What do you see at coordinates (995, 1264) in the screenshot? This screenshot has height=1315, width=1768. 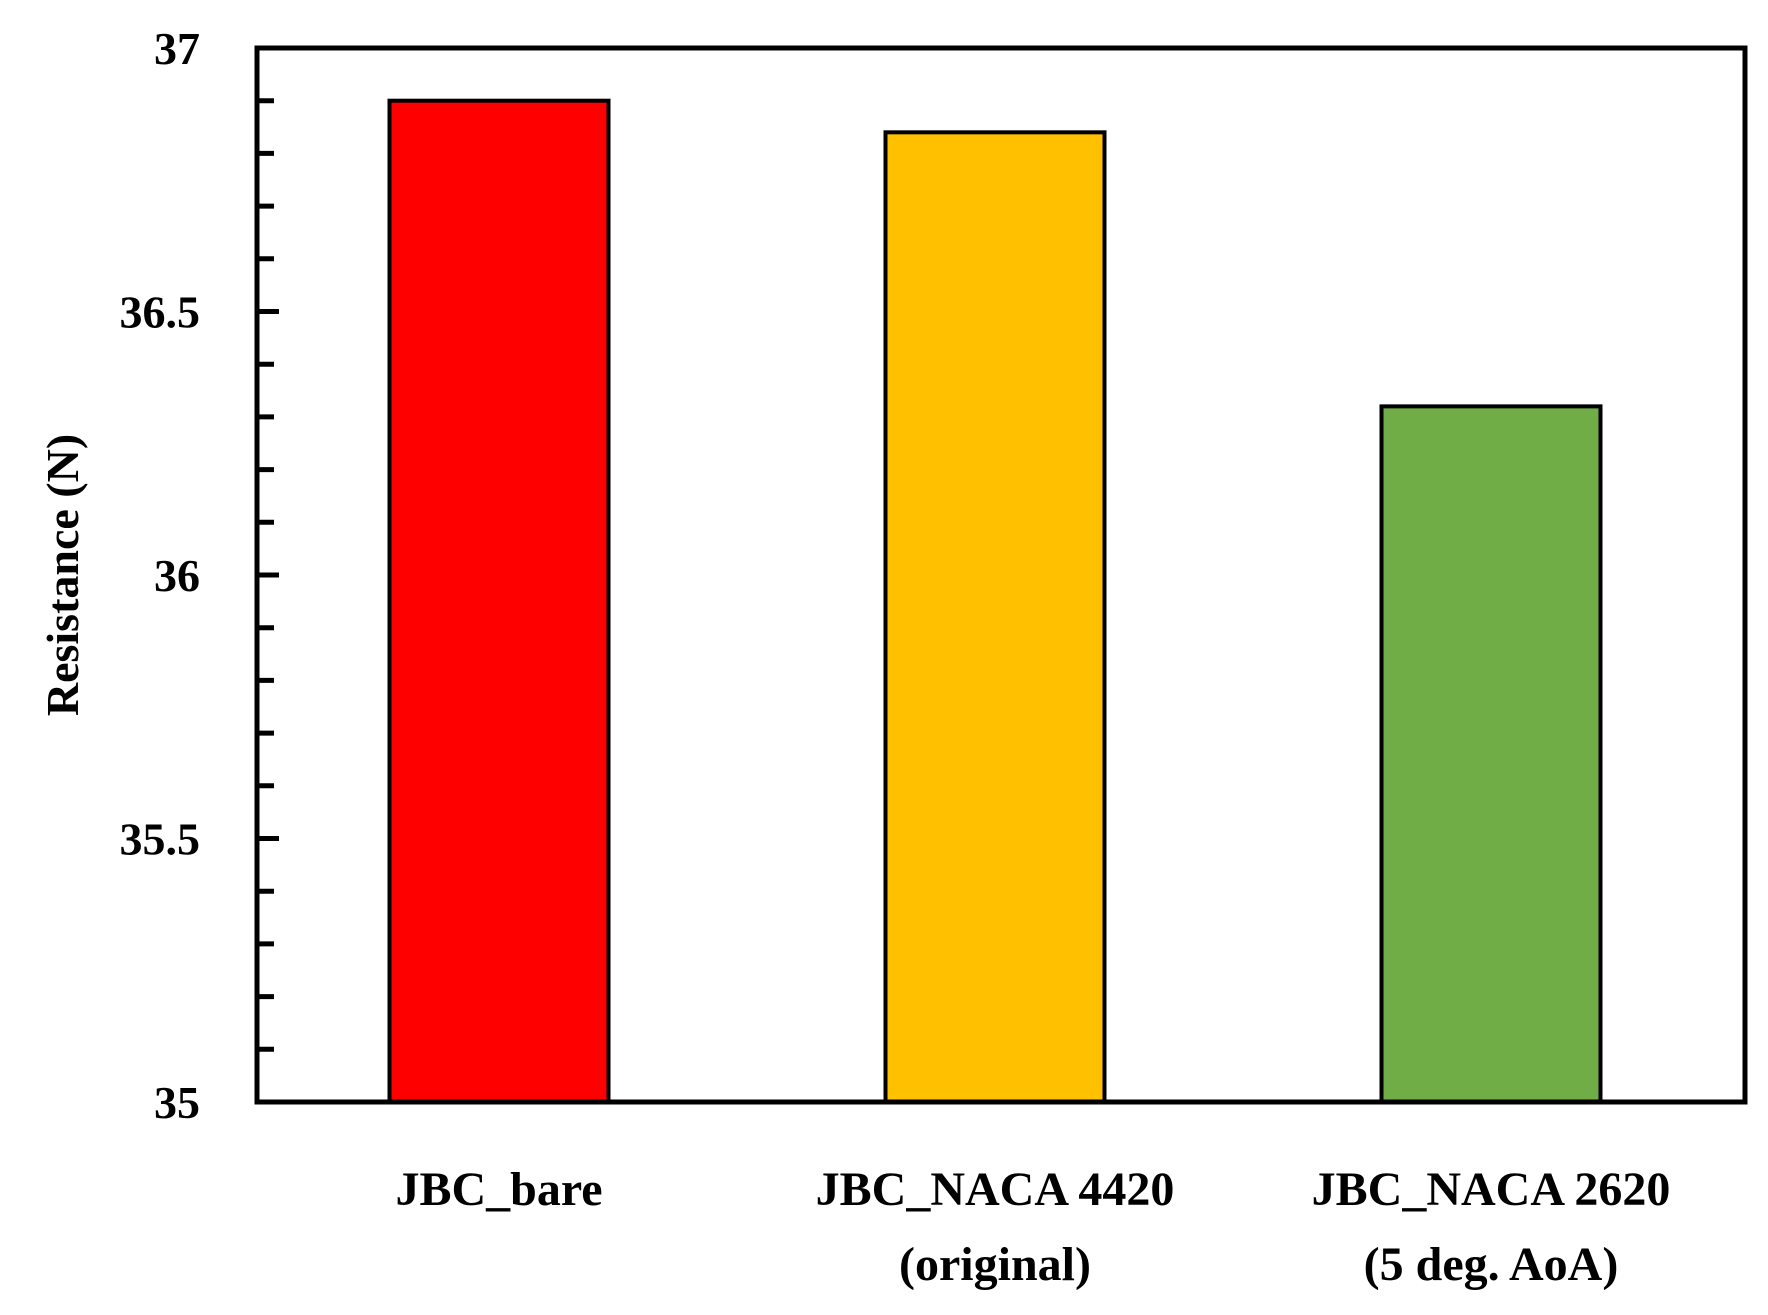 I see `category-label: (original)` at bounding box center [995, 1264].